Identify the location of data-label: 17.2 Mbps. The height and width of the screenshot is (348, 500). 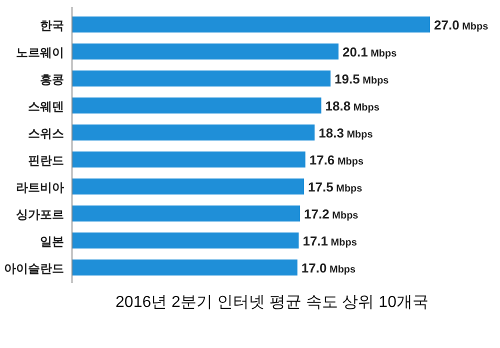
(331, 214).